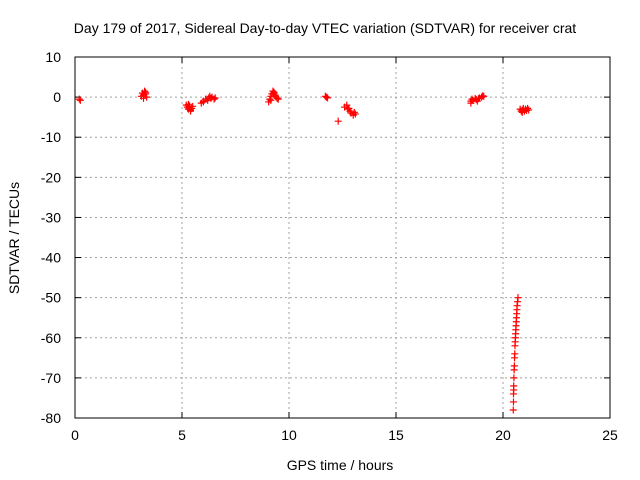 The height and width of the screenshot is (480, 640). What do you see at coordinates (51, 177) in the screenshot?
I see `y-tick-label: -20` at bounding box center [51, 177].